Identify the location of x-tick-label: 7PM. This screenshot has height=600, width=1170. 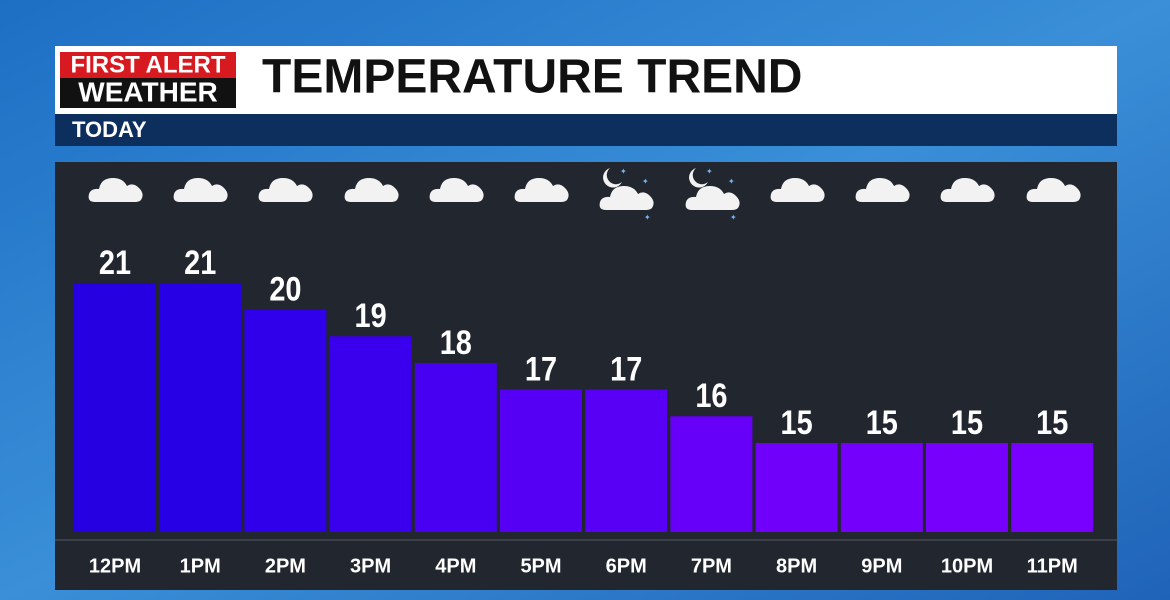
(711, 566).